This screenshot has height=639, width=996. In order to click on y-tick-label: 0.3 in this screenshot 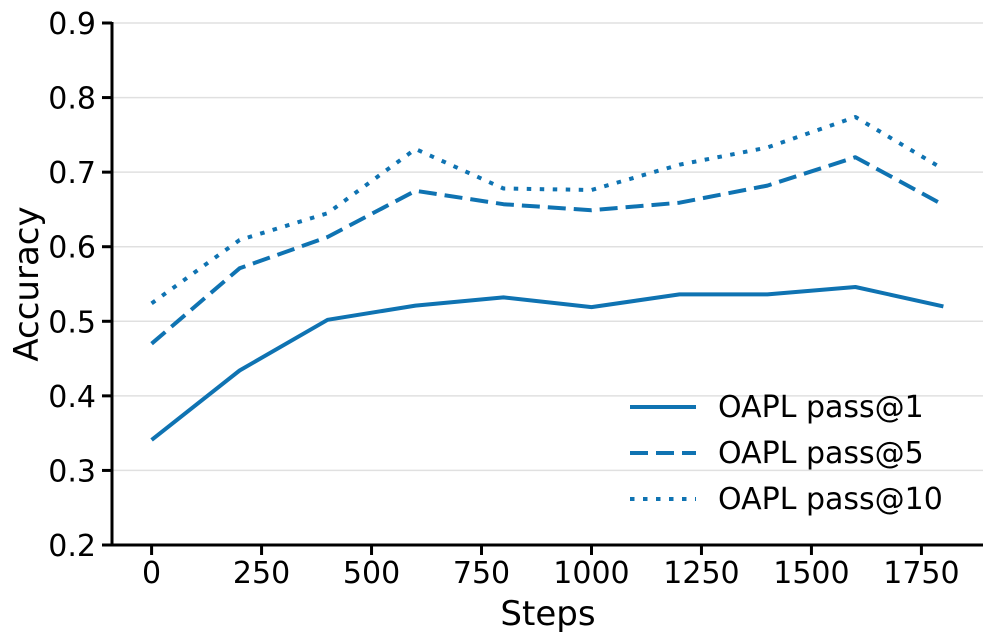, I will do `click(72, 471)`.